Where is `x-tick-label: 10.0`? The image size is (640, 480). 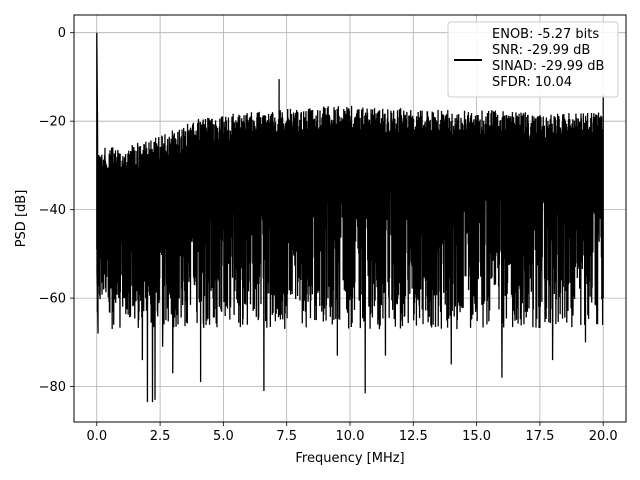
x-tick-label: 10.0 is located at coordinates (350, 436).